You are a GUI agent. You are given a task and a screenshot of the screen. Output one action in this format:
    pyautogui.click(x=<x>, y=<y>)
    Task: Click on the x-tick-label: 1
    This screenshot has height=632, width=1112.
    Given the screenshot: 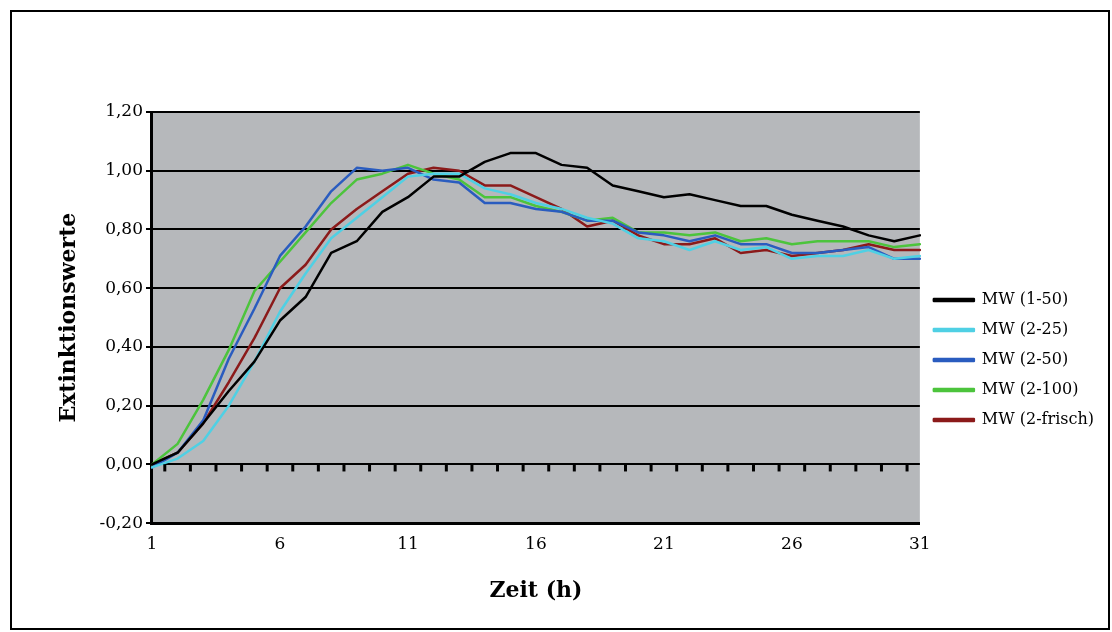 What is the action you would take?
    pyautogui.click(x=152, y=542)
    